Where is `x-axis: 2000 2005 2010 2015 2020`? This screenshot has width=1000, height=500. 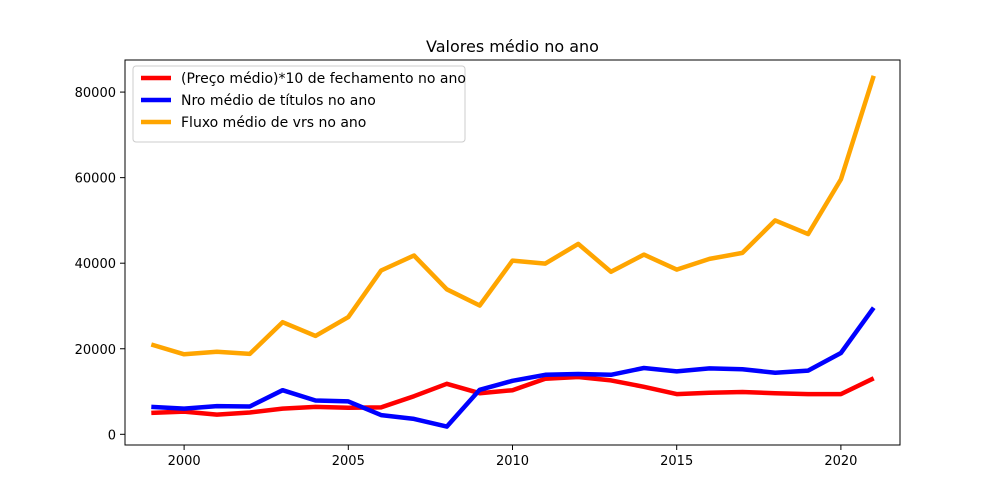 x-axis: 2000 2005 2010 2015 2020 is located at coordinates (512, 457).